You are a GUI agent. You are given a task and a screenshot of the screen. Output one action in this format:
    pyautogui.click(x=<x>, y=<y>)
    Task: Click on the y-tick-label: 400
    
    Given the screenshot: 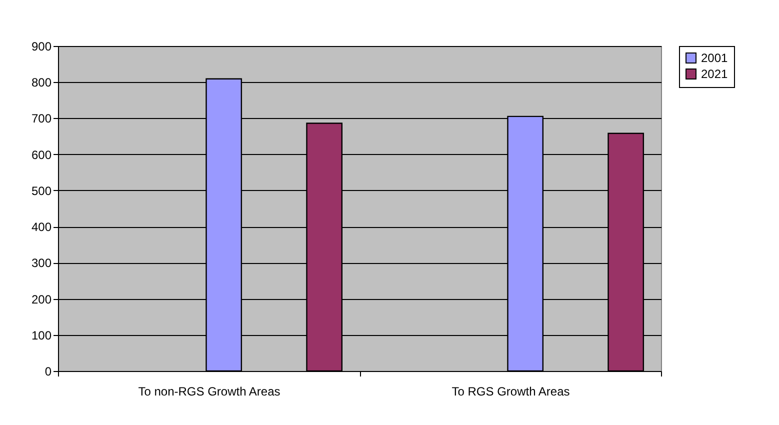 What is the action you would take?
    pyautogui.click(x=41, y=227)
    